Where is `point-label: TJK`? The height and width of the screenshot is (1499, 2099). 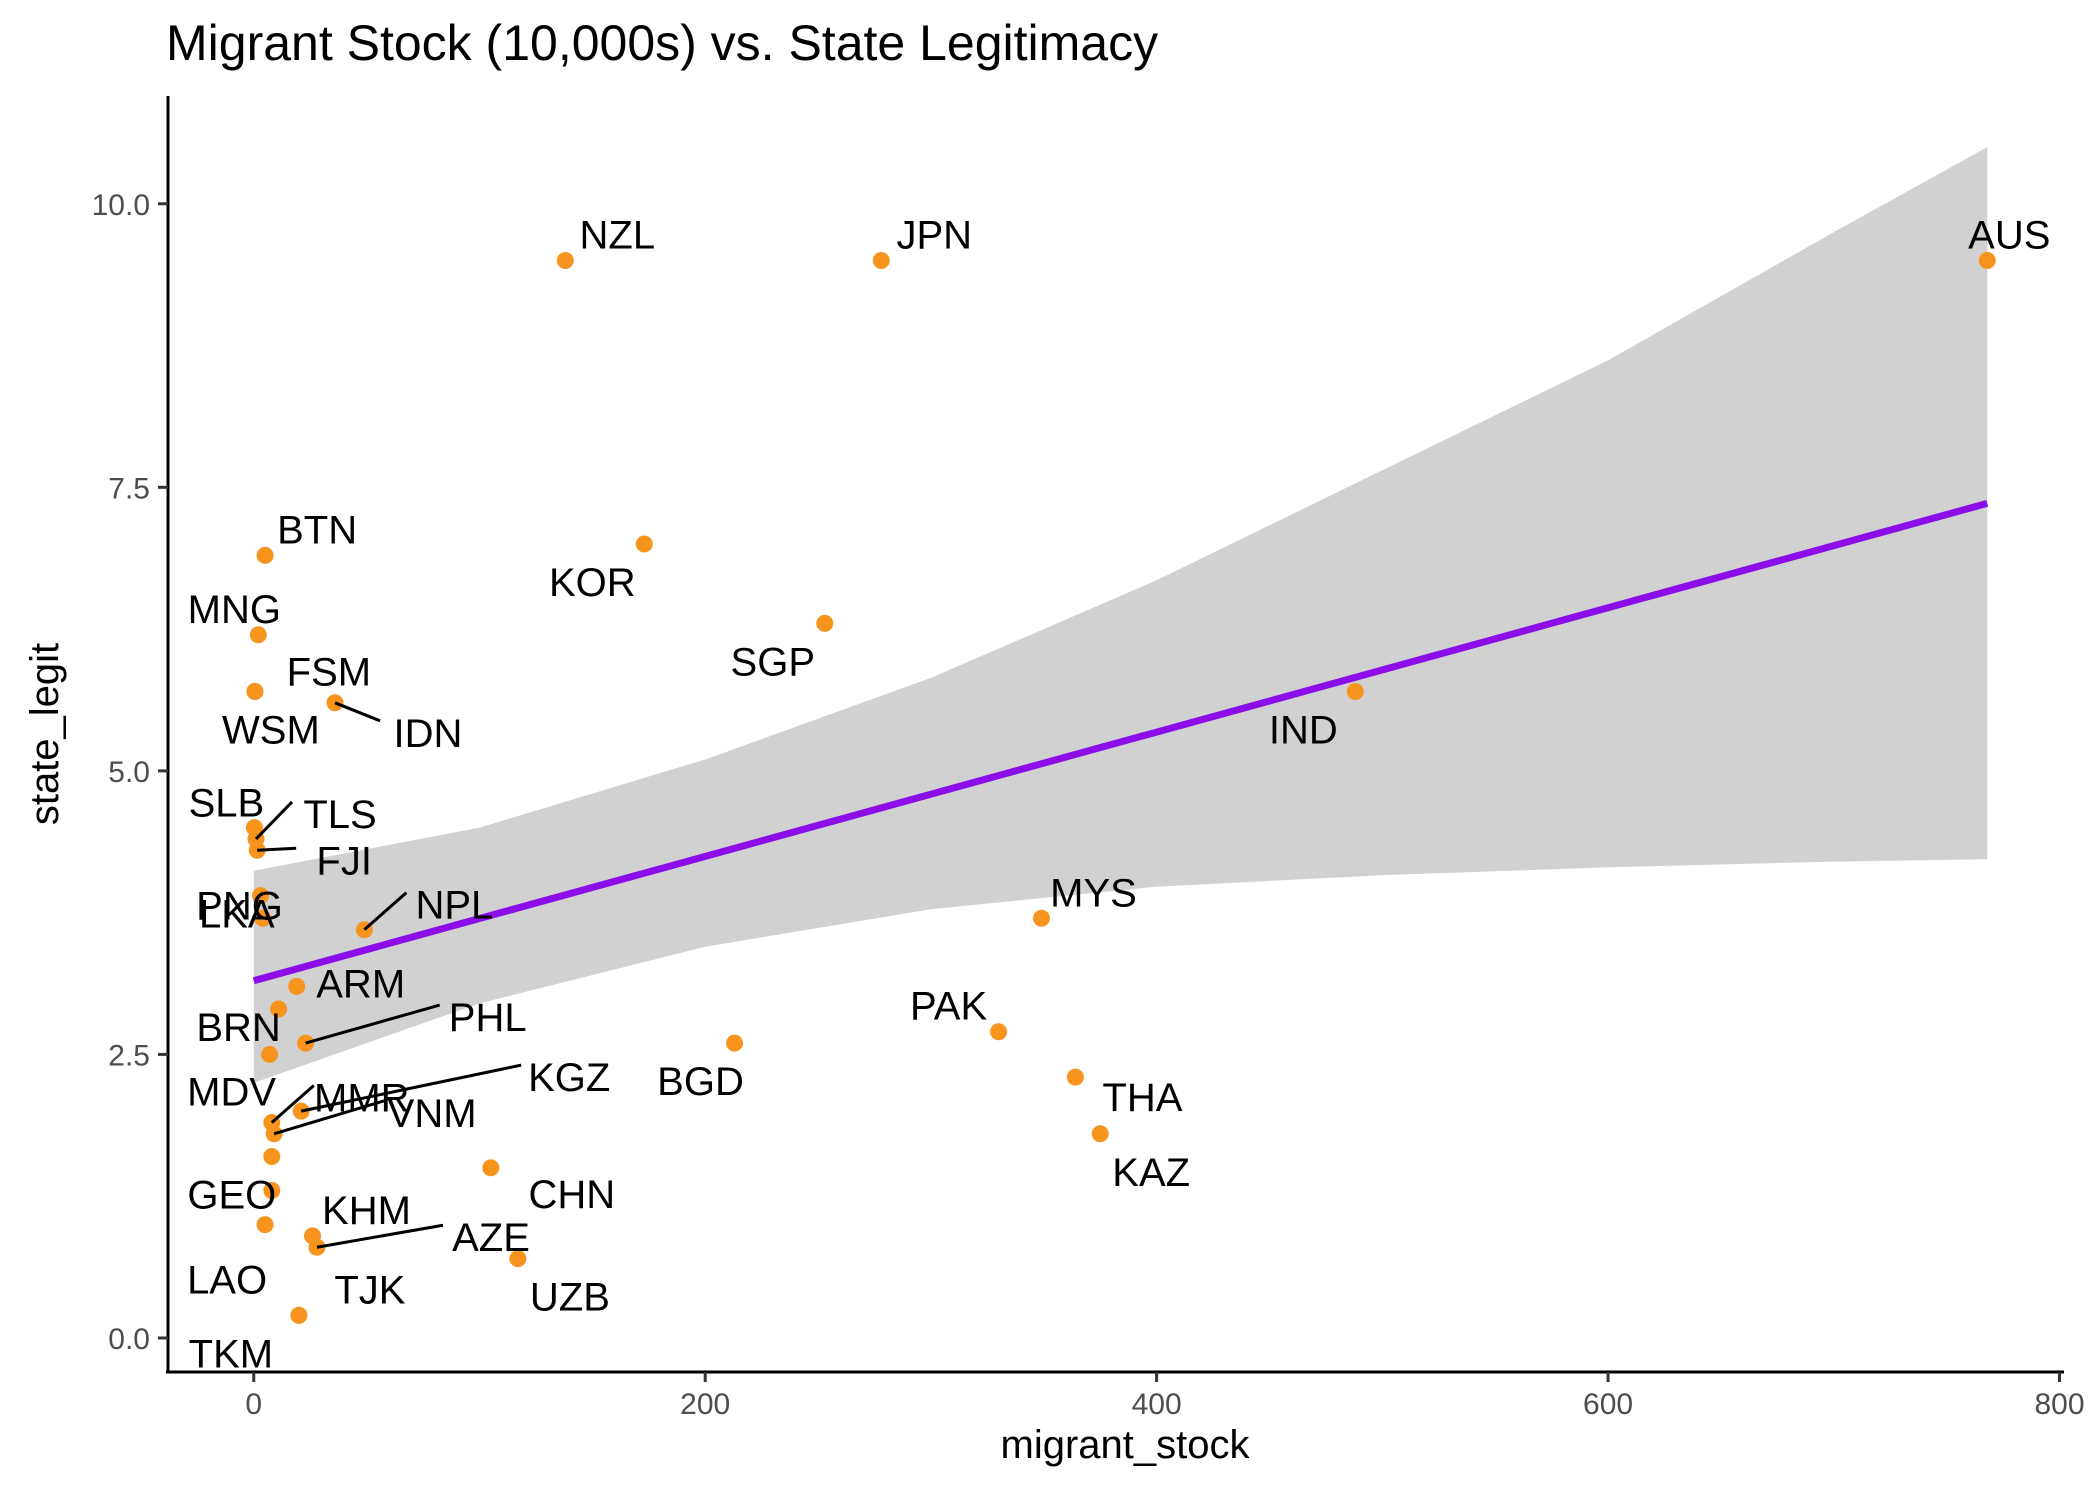
point-label: TJK is located at coordinates (369, 1290).